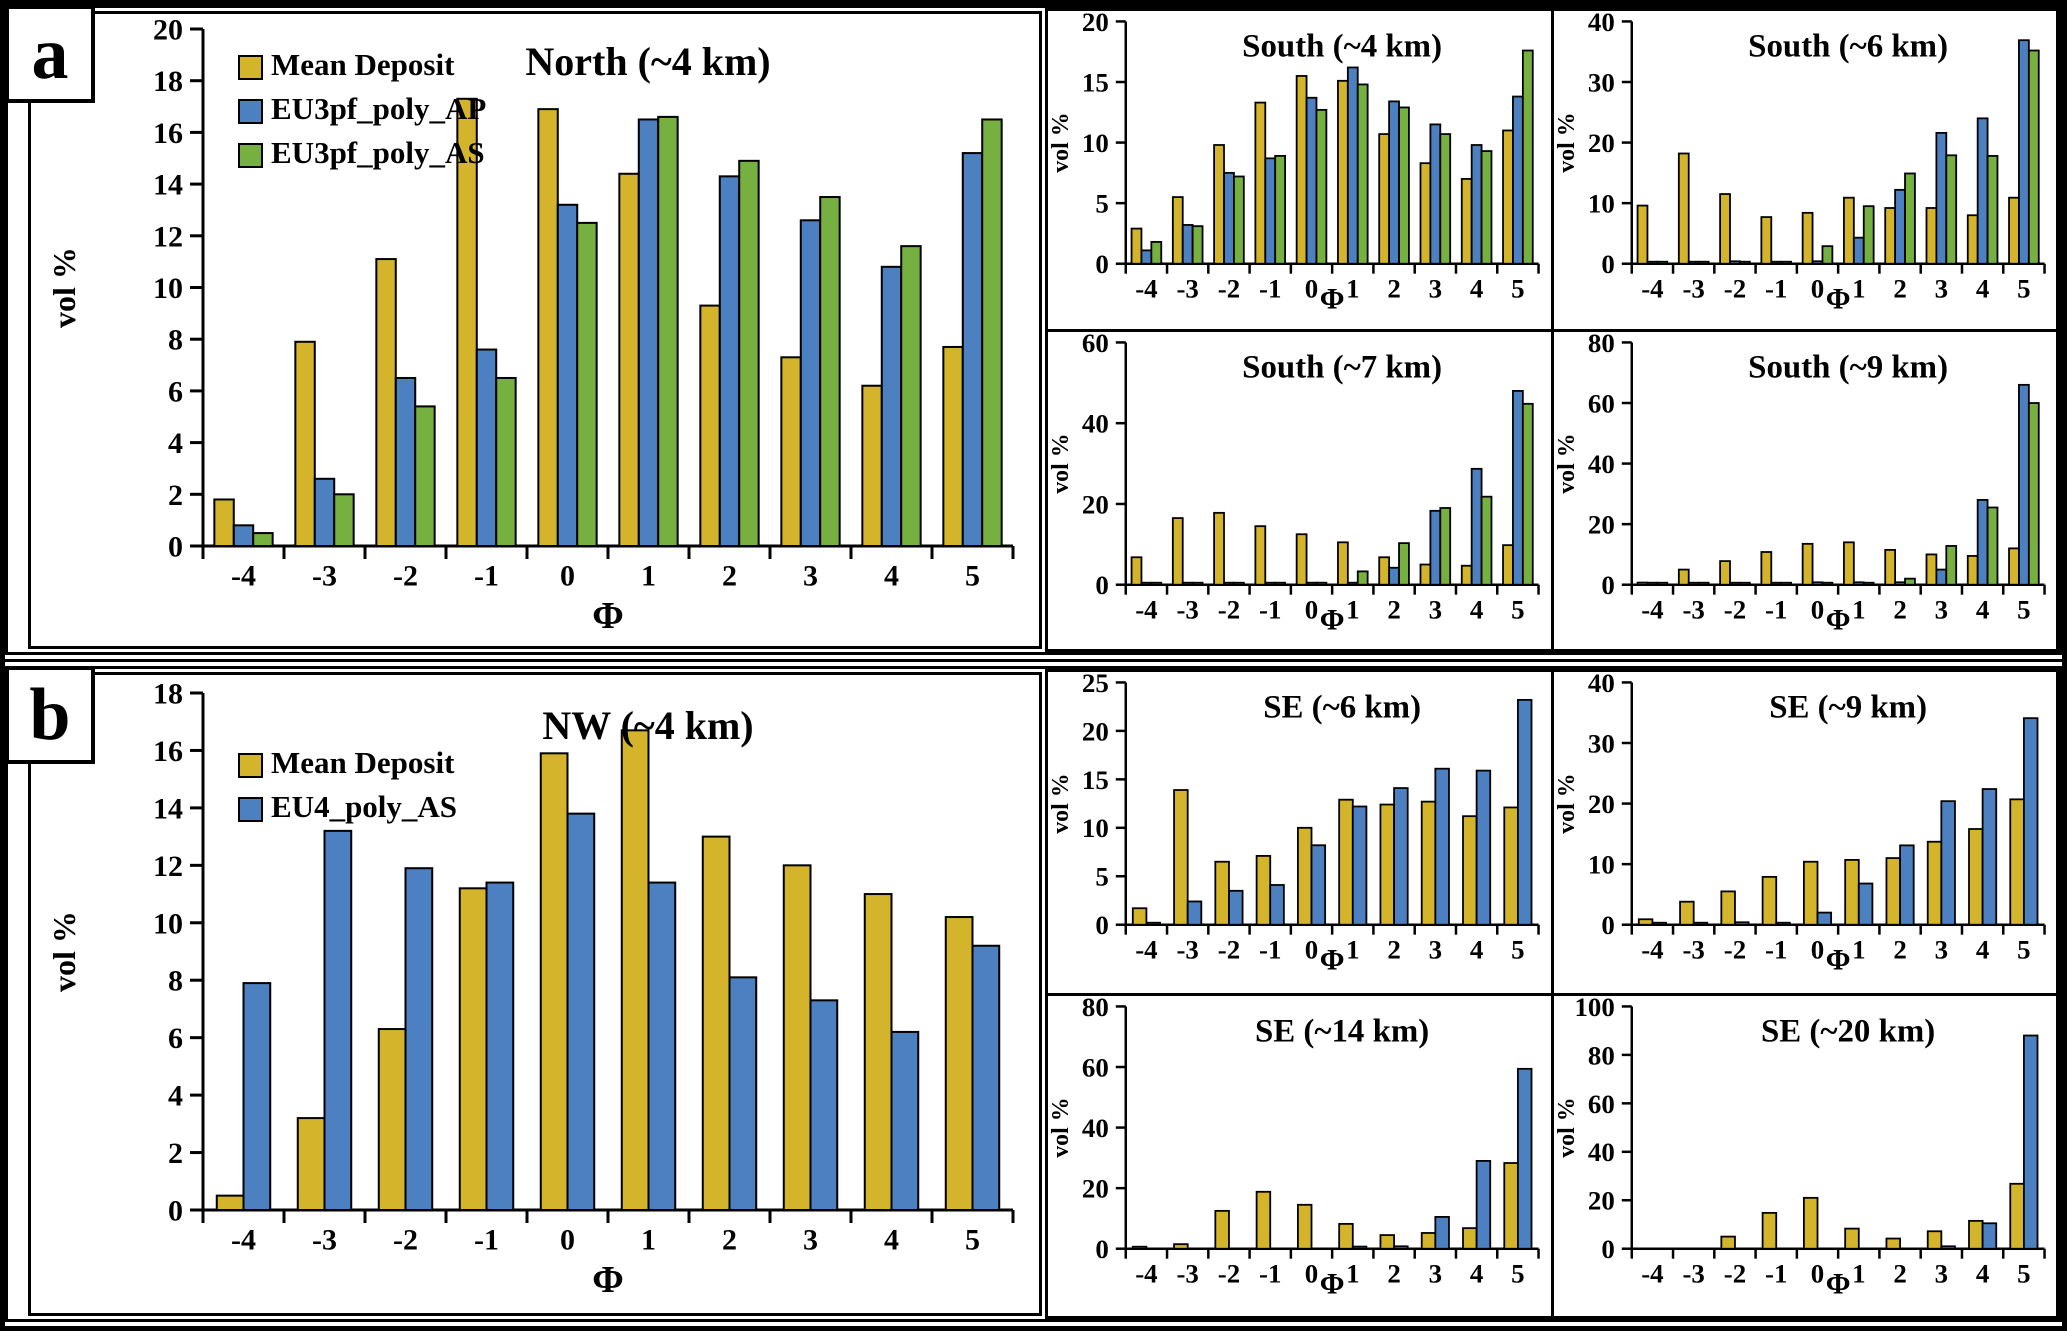  What do you see at coordinates (178, 953) in the screenshot?
I see `y-axis: 0 2 4 6 8 10 12 14 16 18` at bounding box center [178, 953].